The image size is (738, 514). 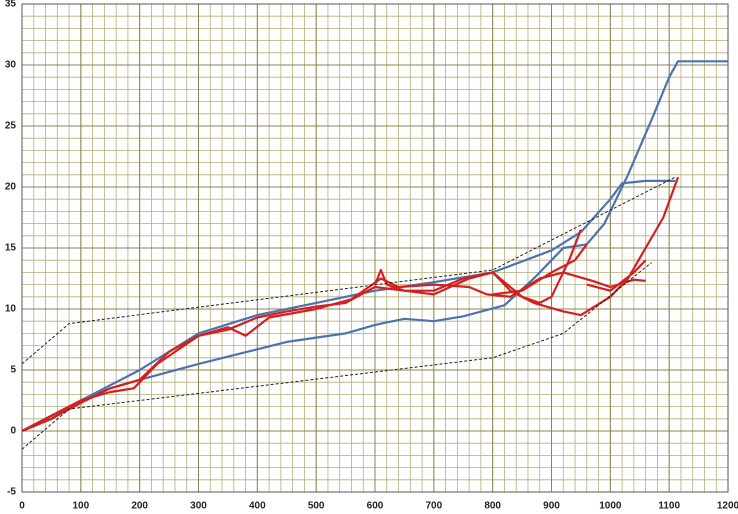 What do you see at coordinates (11, 126) in the screenshot?
I see `y-tick-label: 25` at bounding box center [11, 126].